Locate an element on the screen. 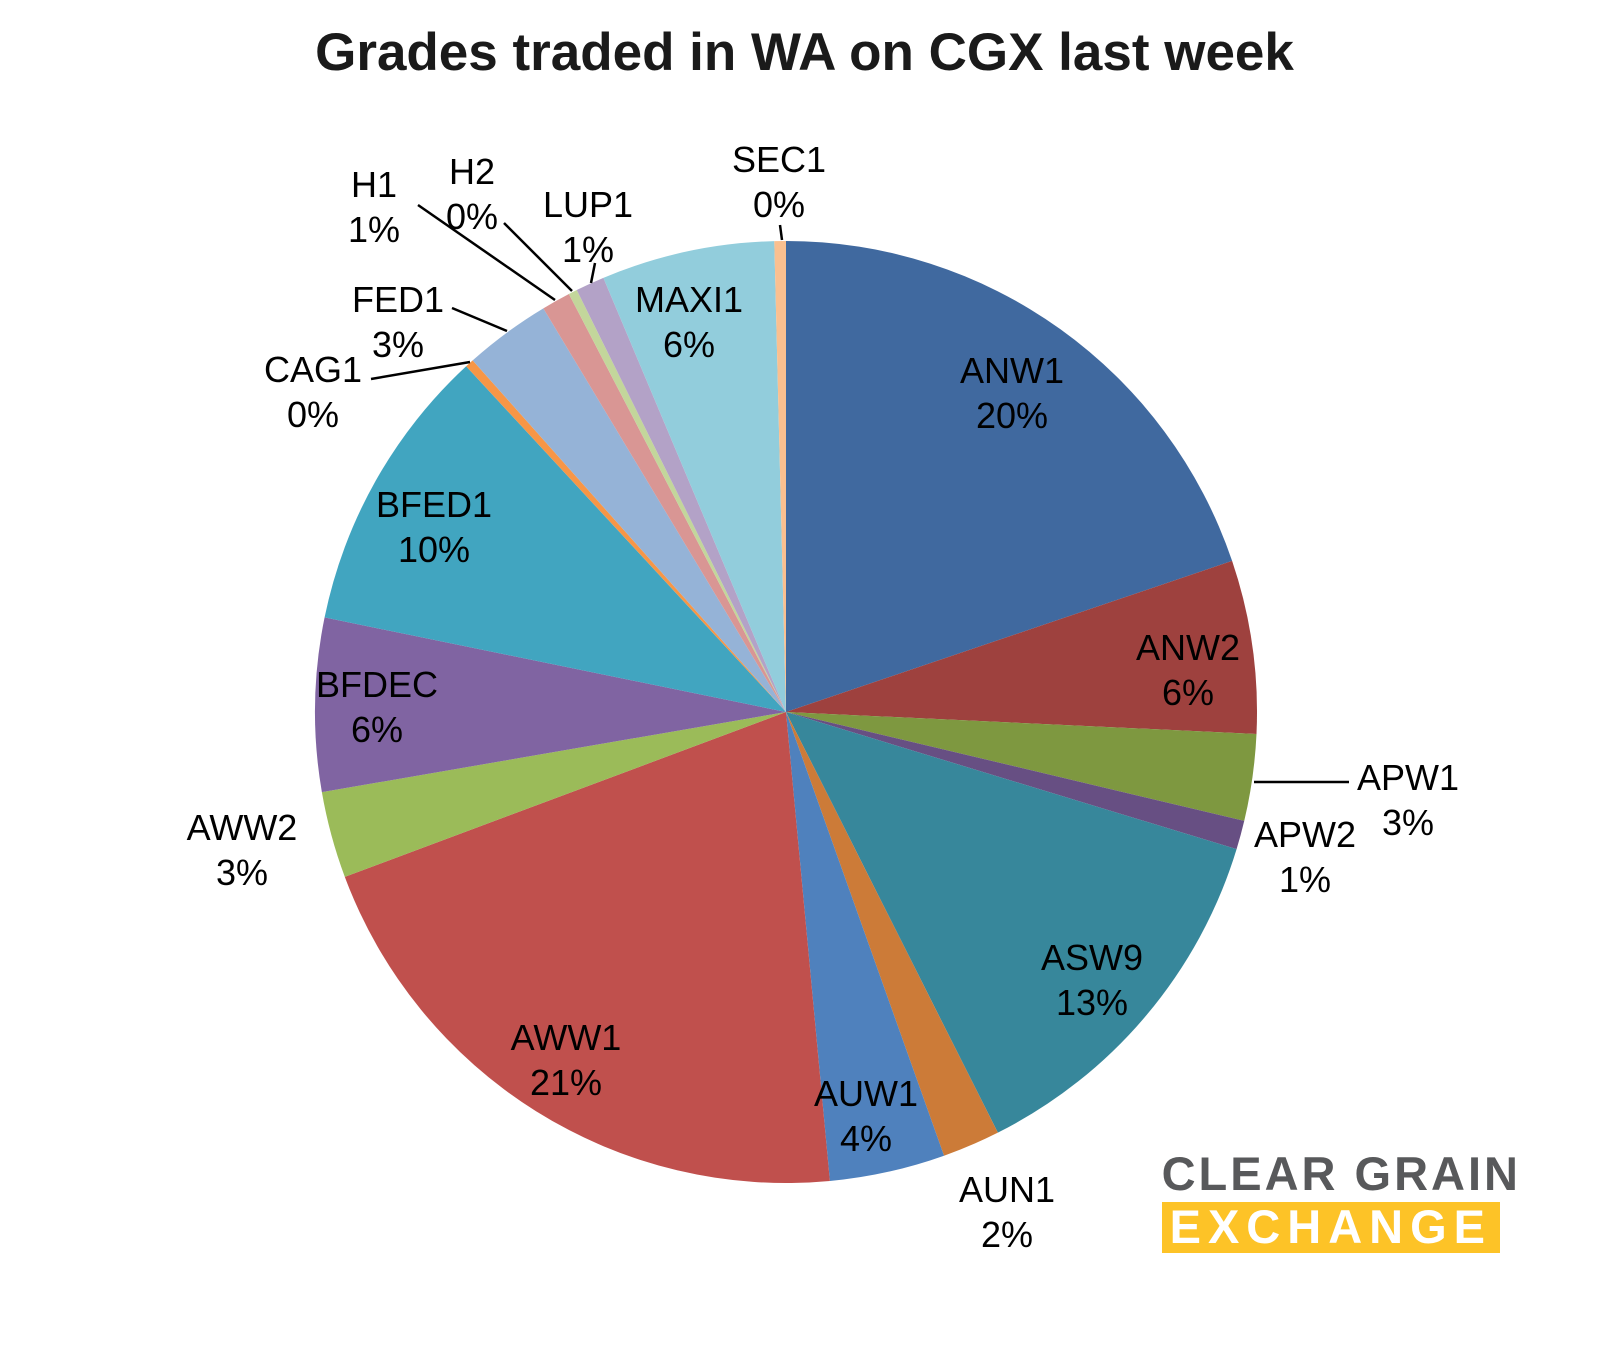 This screenshot has height=1351, width=1609. pie-slice-LUP1 is located at coordinates (681, 494).